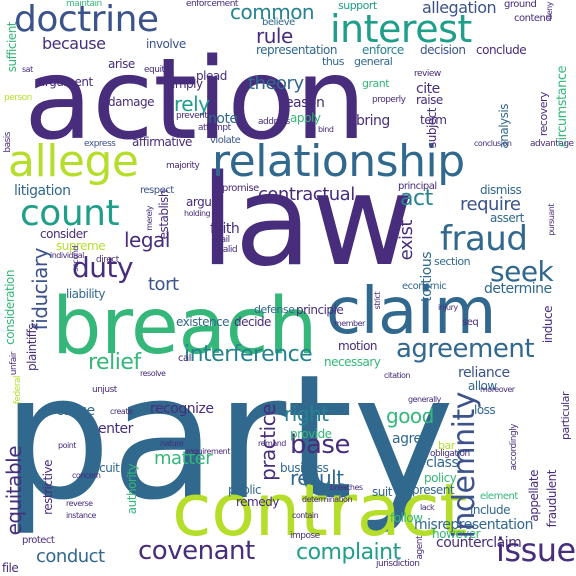  What do you see at coordinates (507, 218) in the screenshot?
I see `word-assert: assert` at bounding box center [507, 218].